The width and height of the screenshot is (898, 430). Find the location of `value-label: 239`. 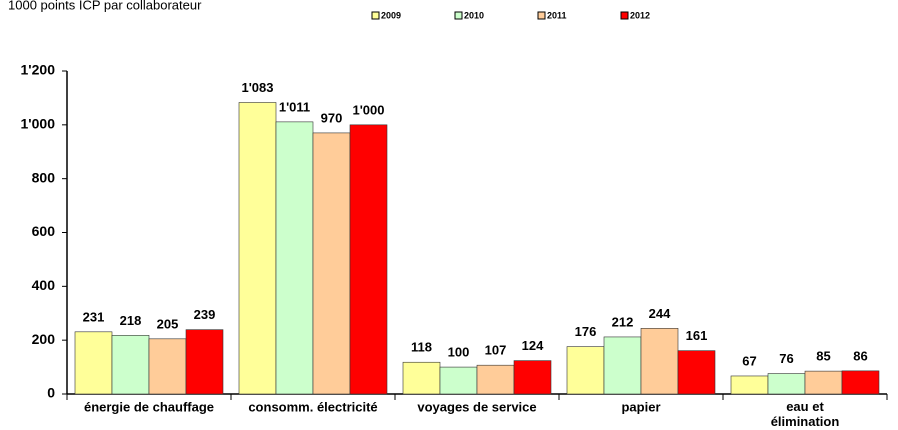

value-label: 239 is located at coordinates (205, 314).